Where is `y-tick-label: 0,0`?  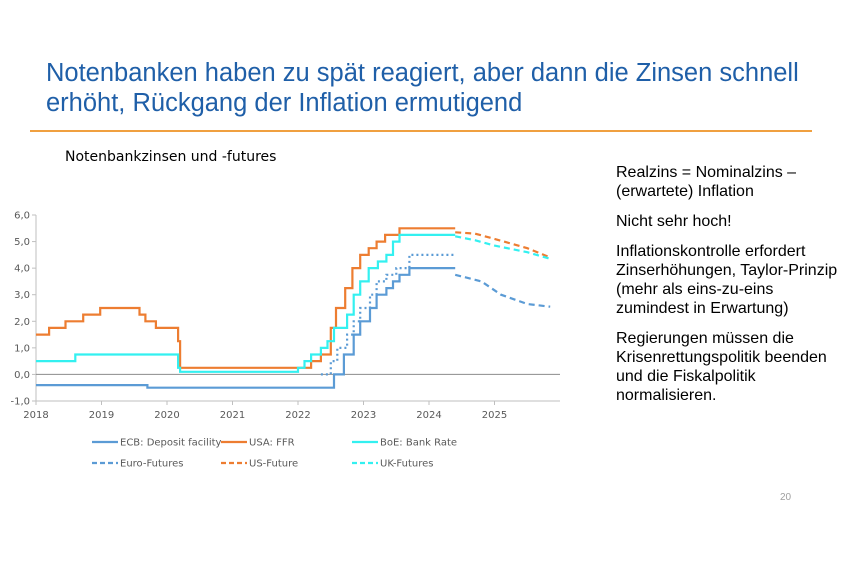 y-tick-label: 0,0 is located at coordinates (22, 375).